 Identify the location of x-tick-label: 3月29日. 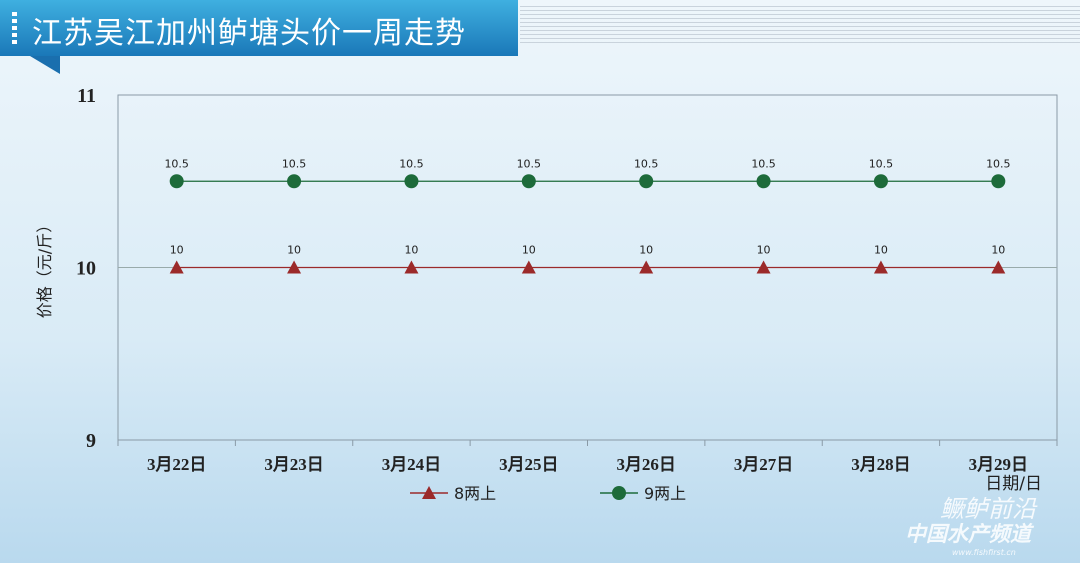
(999, 464).